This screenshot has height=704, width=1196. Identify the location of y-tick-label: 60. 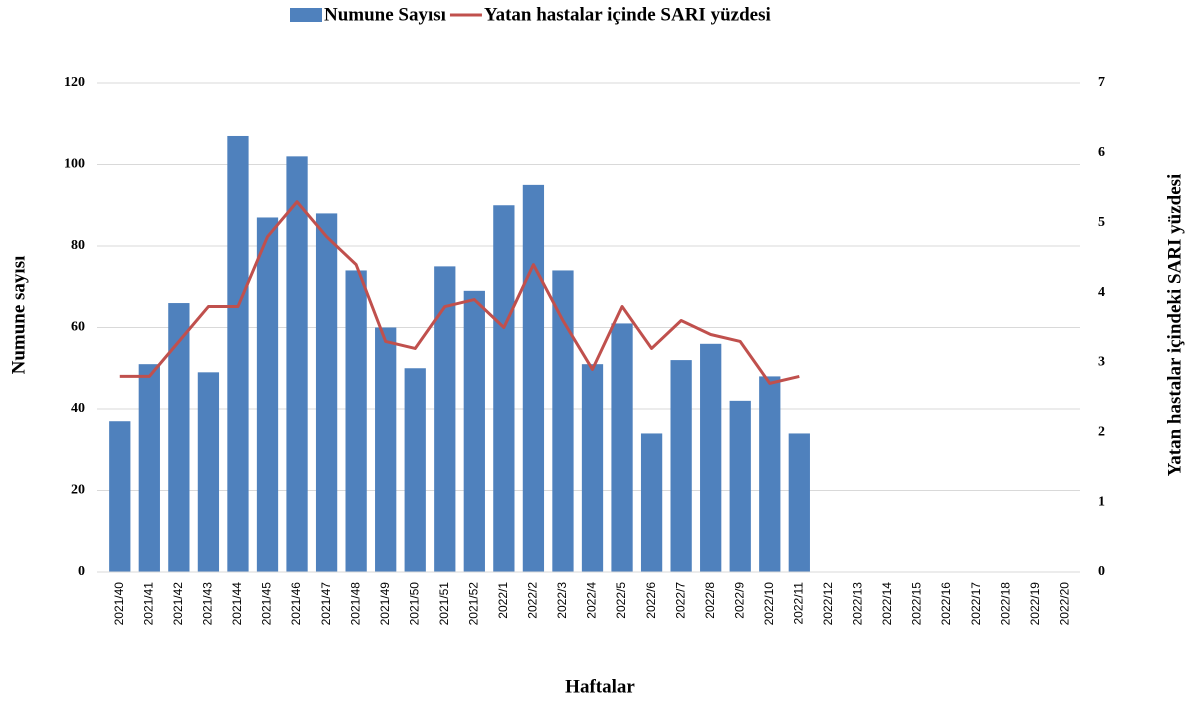
(78, 327).